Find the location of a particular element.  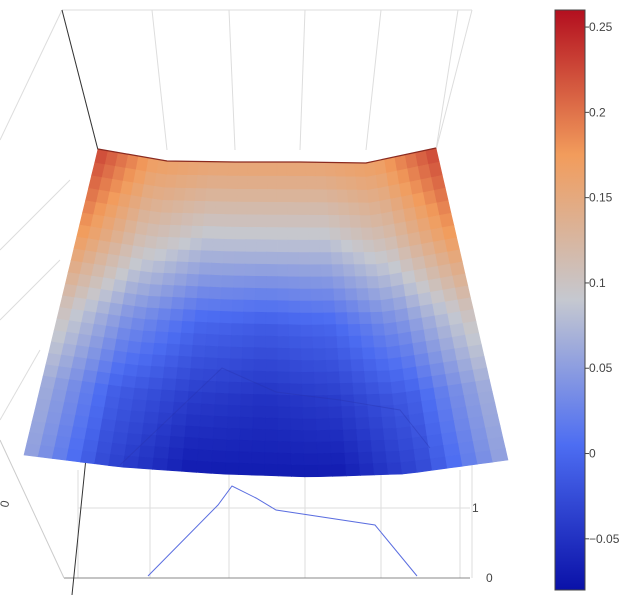

floor-projection is located at coordinates (282, 531).